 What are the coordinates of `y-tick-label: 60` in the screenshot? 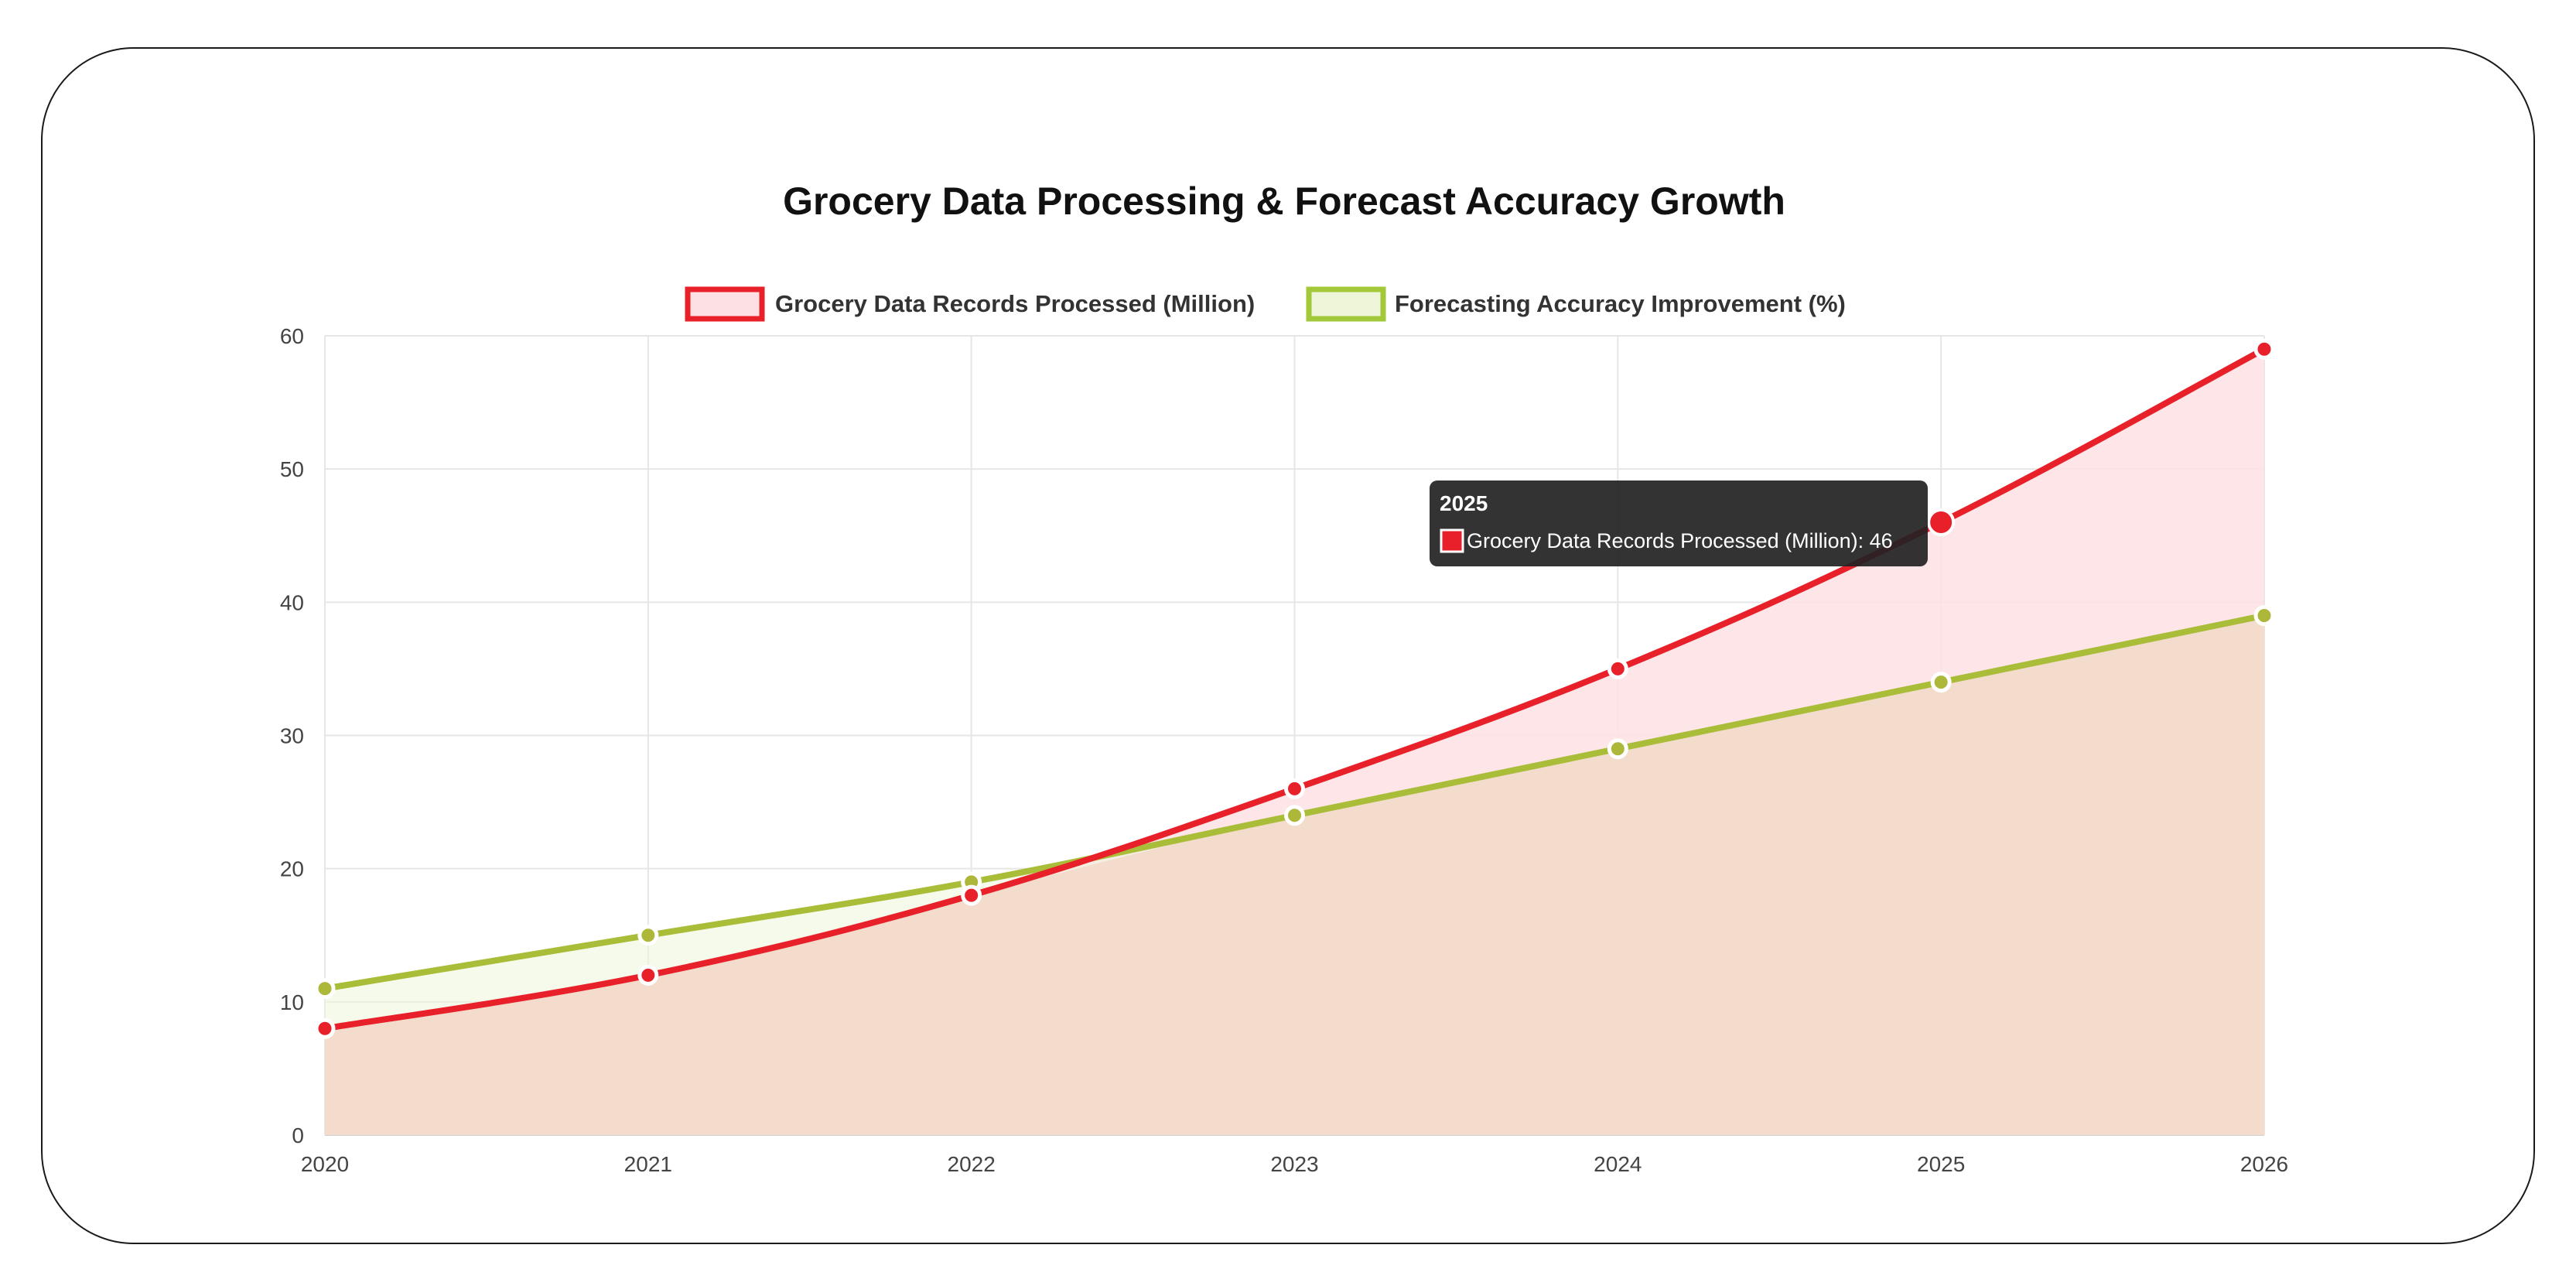 It's located at (292, 336).